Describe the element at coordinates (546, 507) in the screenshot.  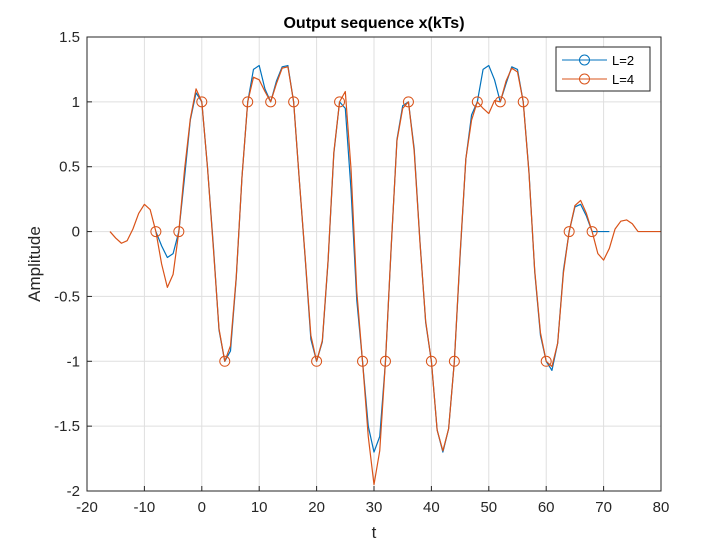
I see `x-tick-label: 60` at that location.